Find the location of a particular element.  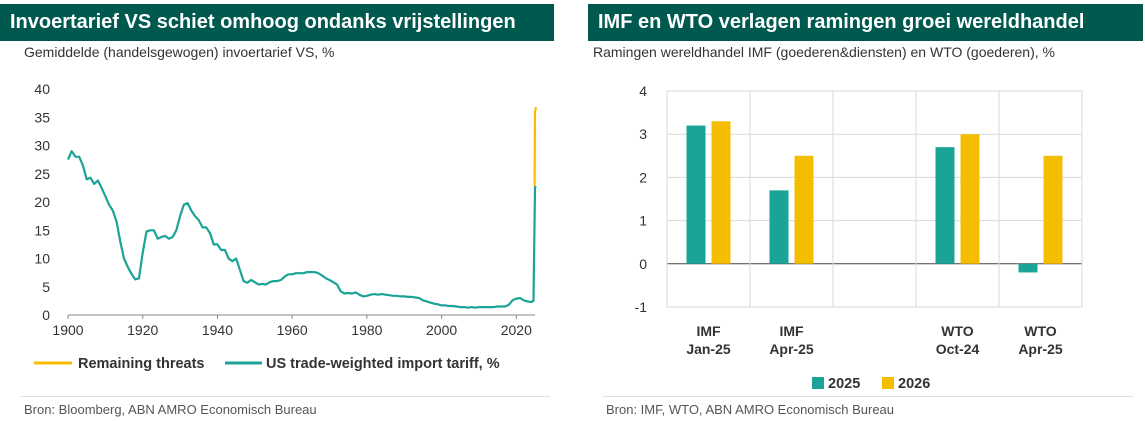

y-tick-label: 40 is located at coordinates (42, 89).